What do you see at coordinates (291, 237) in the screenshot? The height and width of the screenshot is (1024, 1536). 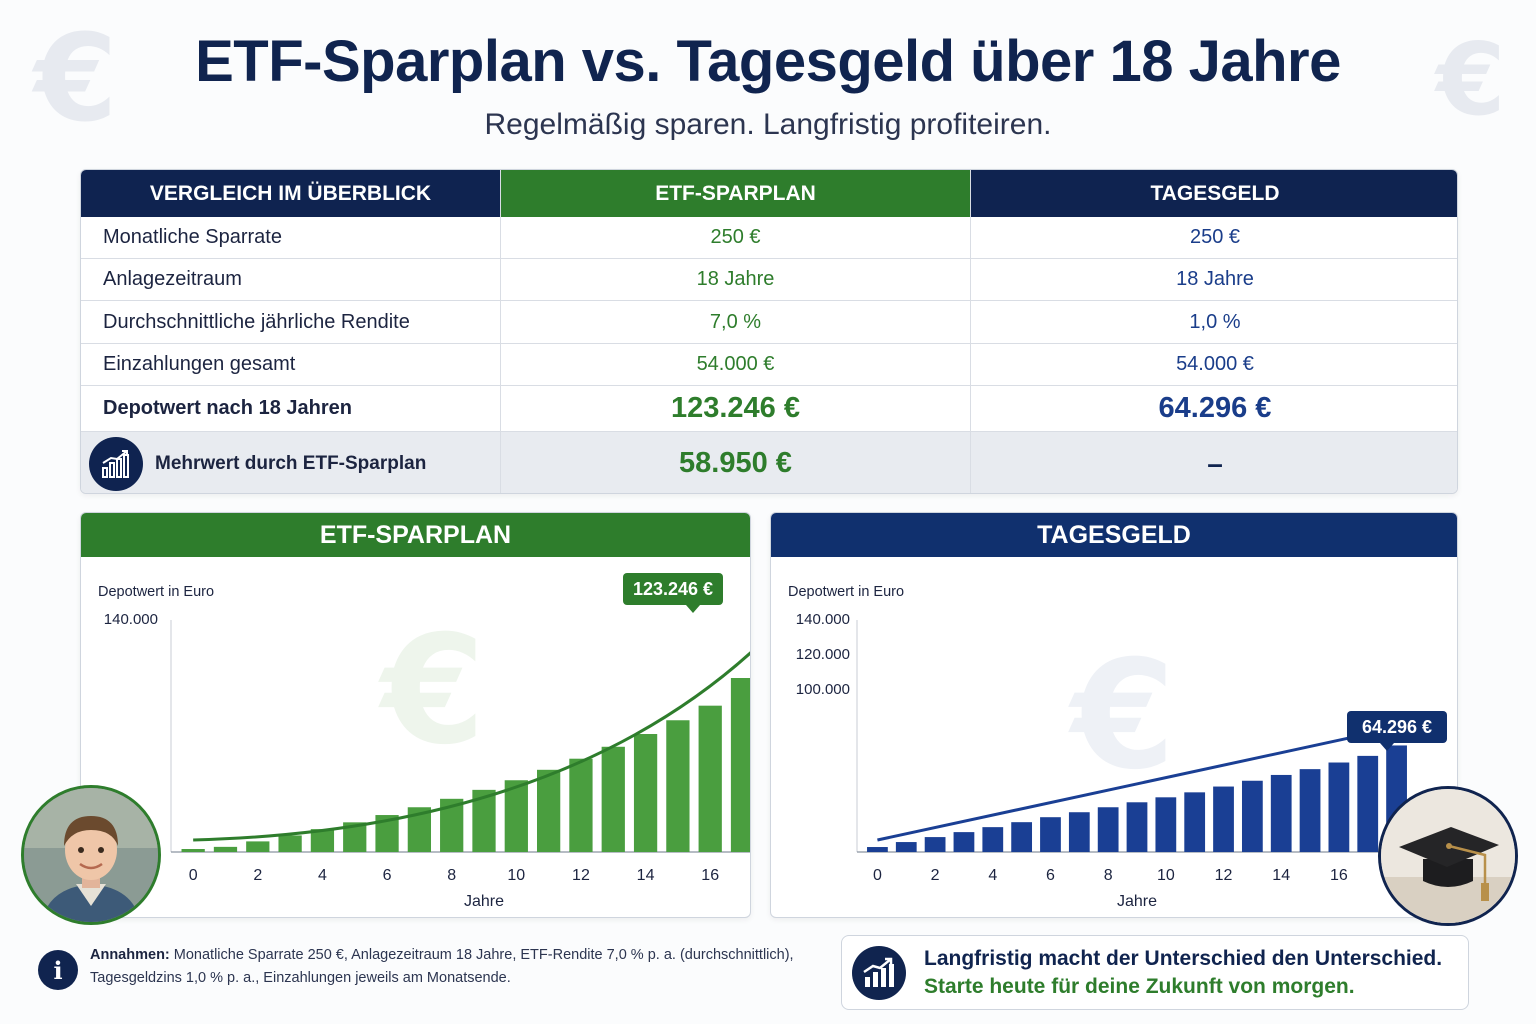 I see `row-label: Monatliche Sparrate` at bounding box center [291, 237].